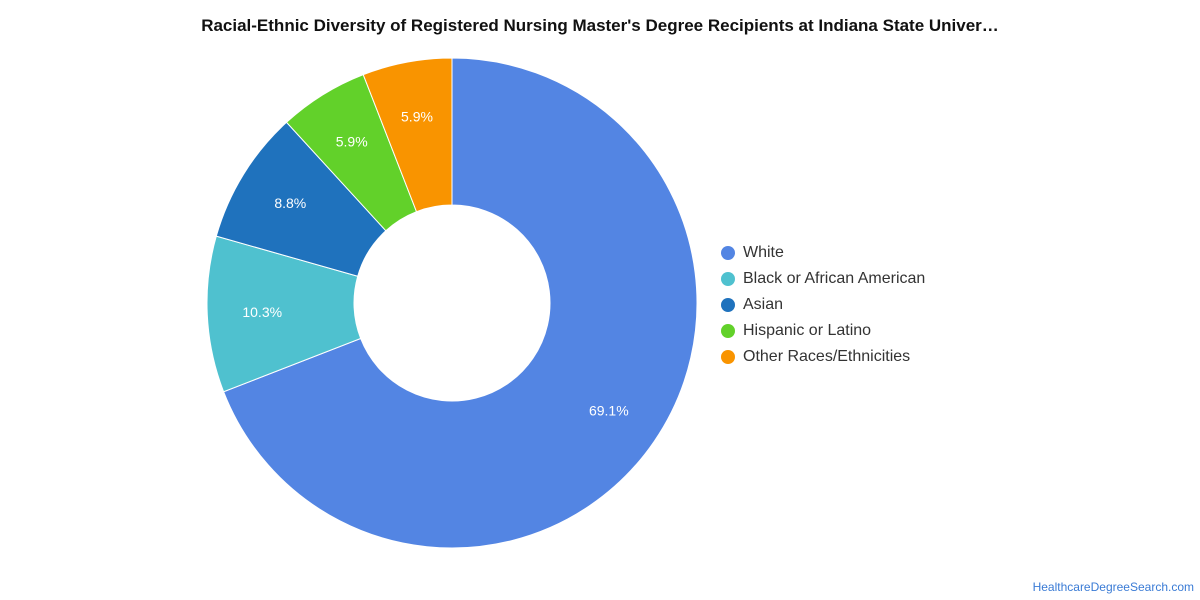 The height and width of the screenshot is (600, 1200). Describe the element at coordinates (728, 357) in the screenshot. I see `legend-swatch-other-races-ethnicities` at that location.